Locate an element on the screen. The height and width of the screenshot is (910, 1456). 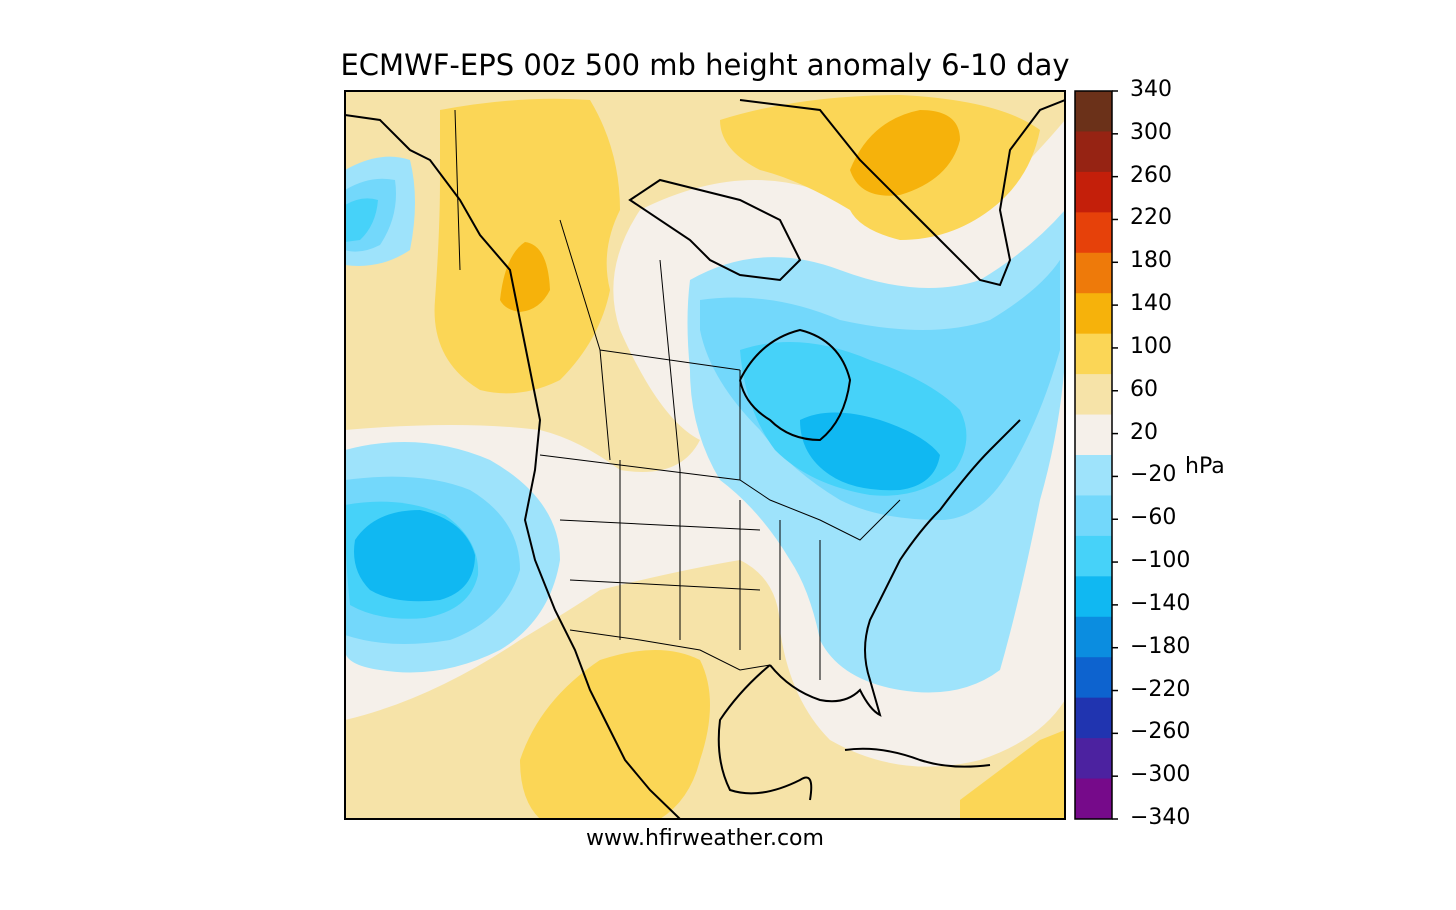
colorbar-units: hPa is located at coordinates (1205, 466).